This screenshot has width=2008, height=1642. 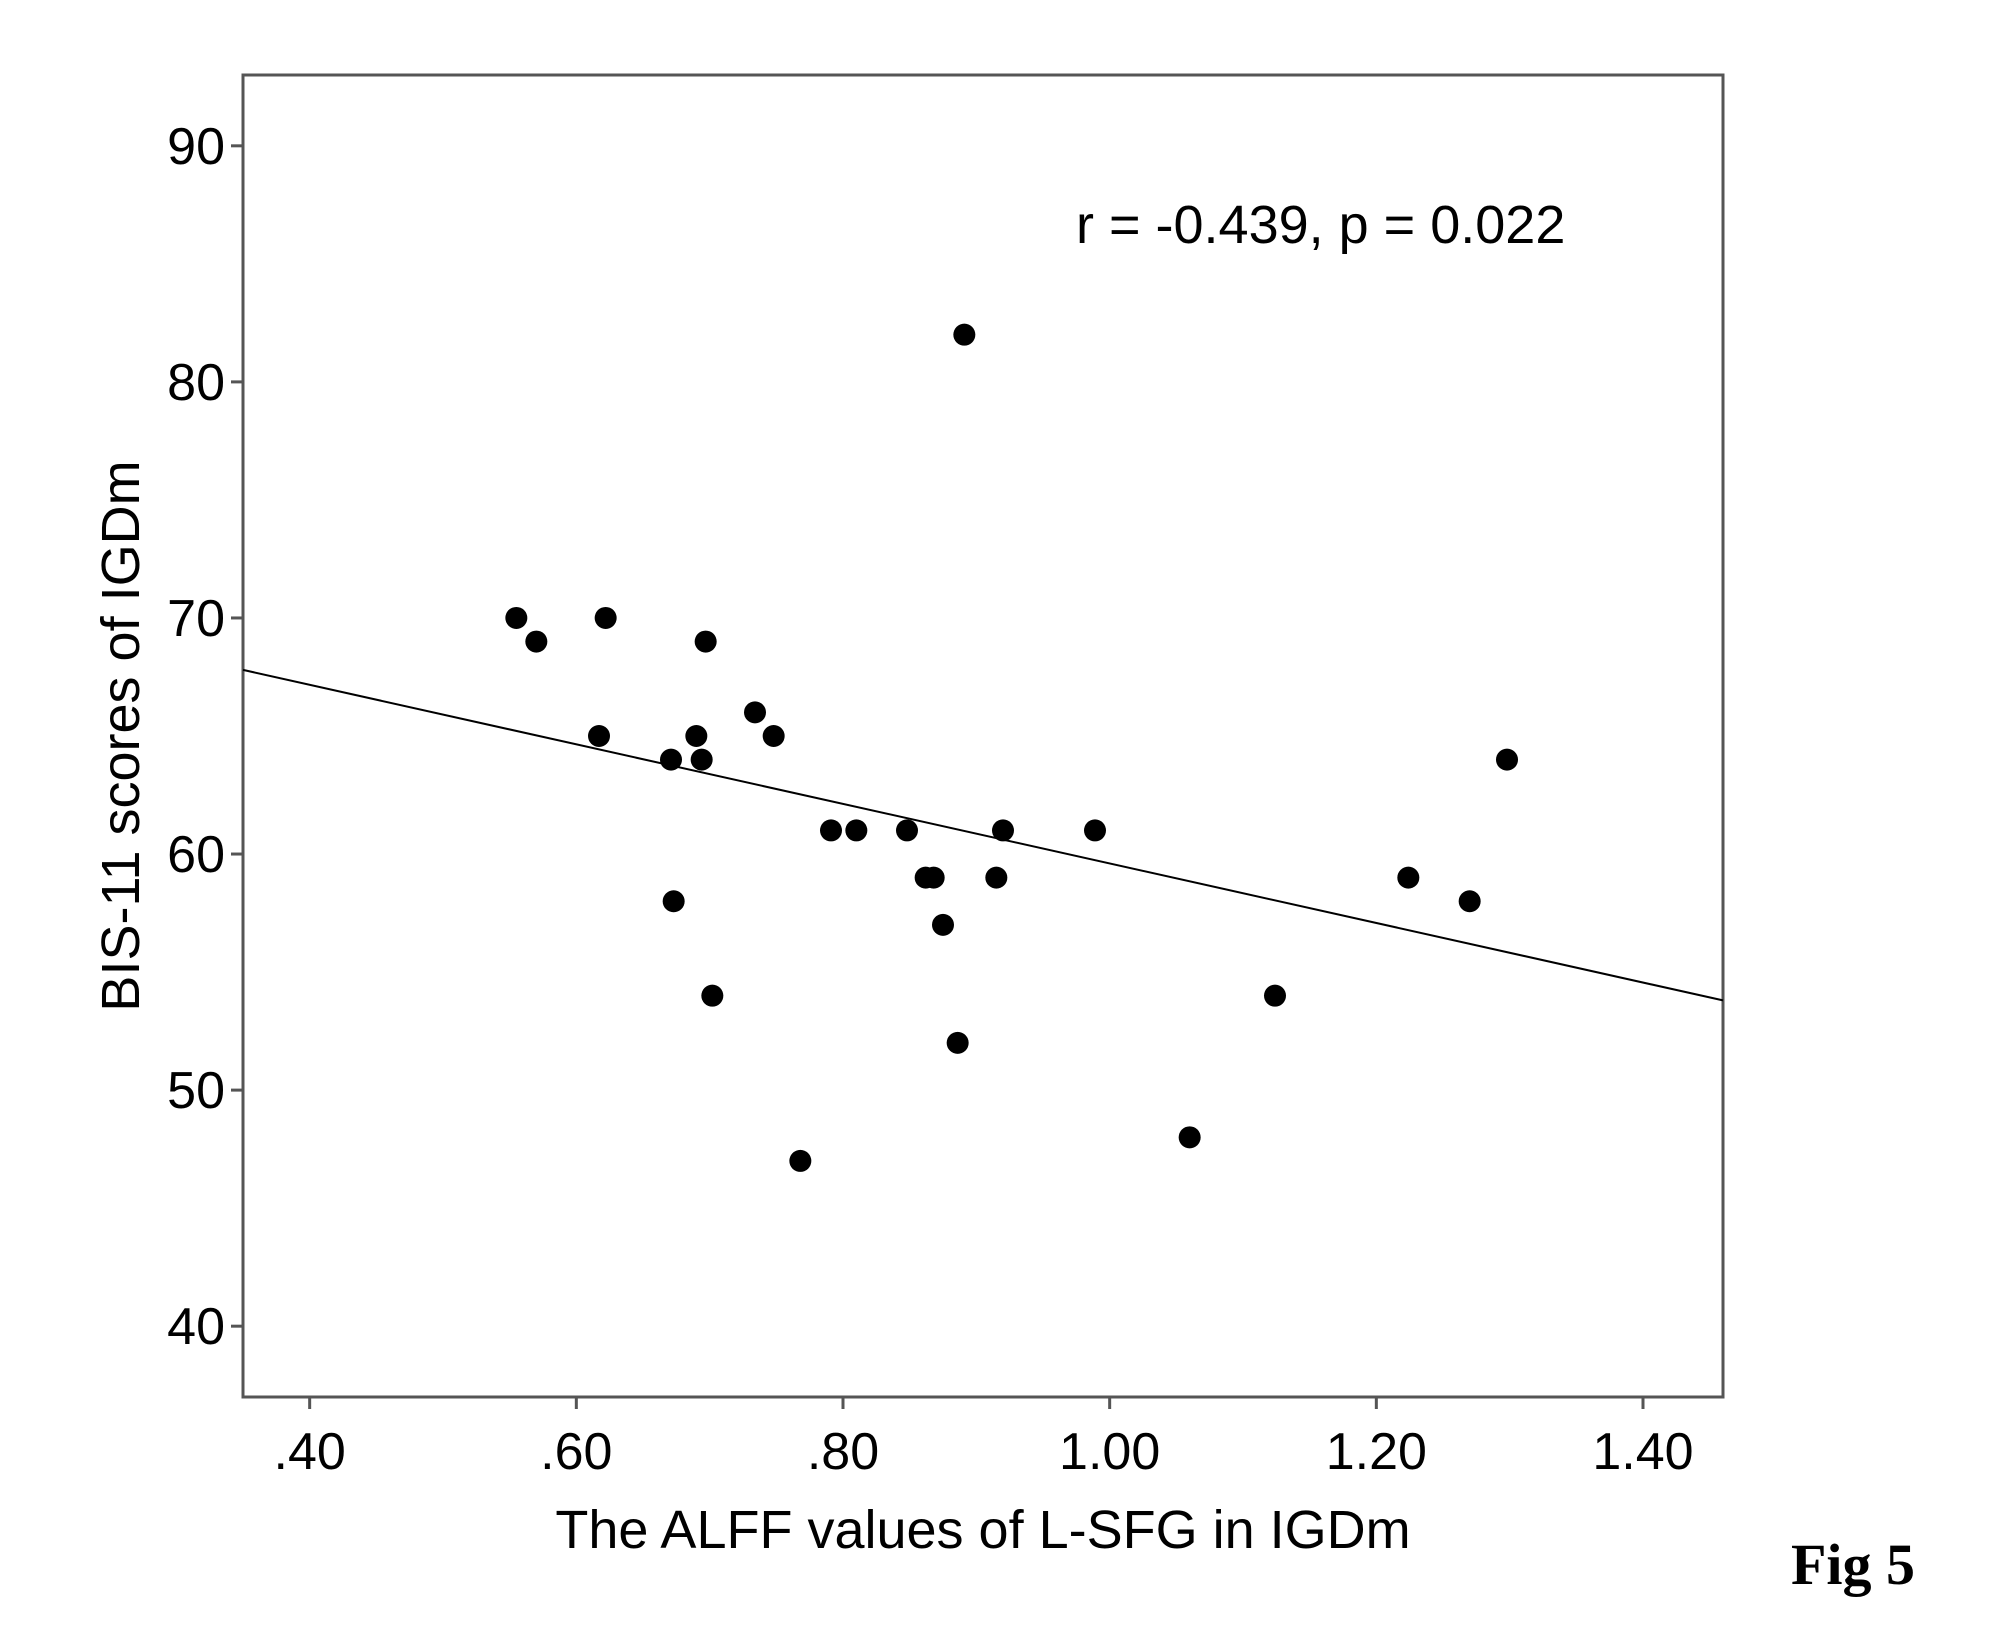 What do you see at coordinates (121, 735) in the screenshot?
I see `y-axis-title: BIS-11 scores of IGDm` at bounding box center [121, 735].